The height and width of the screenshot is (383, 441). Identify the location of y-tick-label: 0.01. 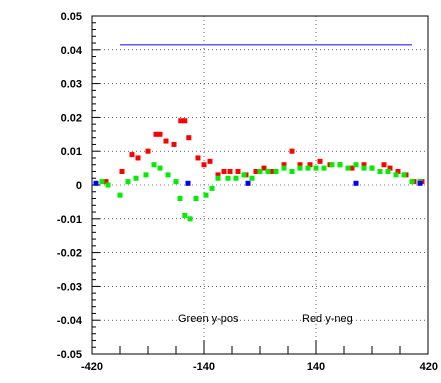
(71, 152).